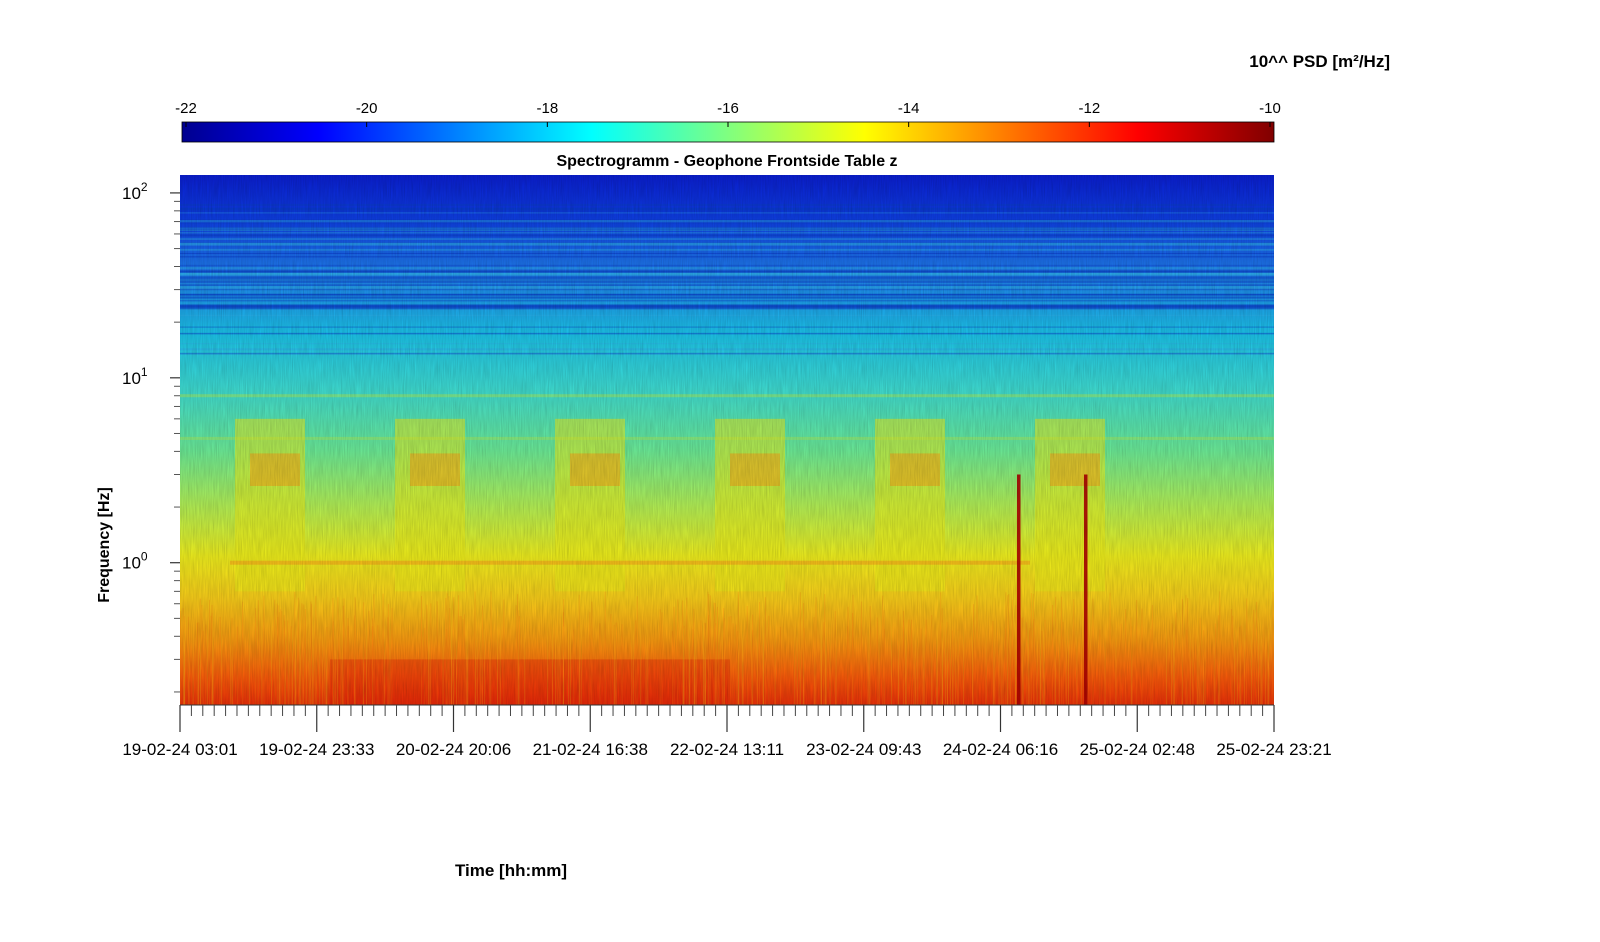  Describe the element at coordinates (316, 749) in the screenshot. I see `x-tick-label: 19-02-24 23:33` at that location.